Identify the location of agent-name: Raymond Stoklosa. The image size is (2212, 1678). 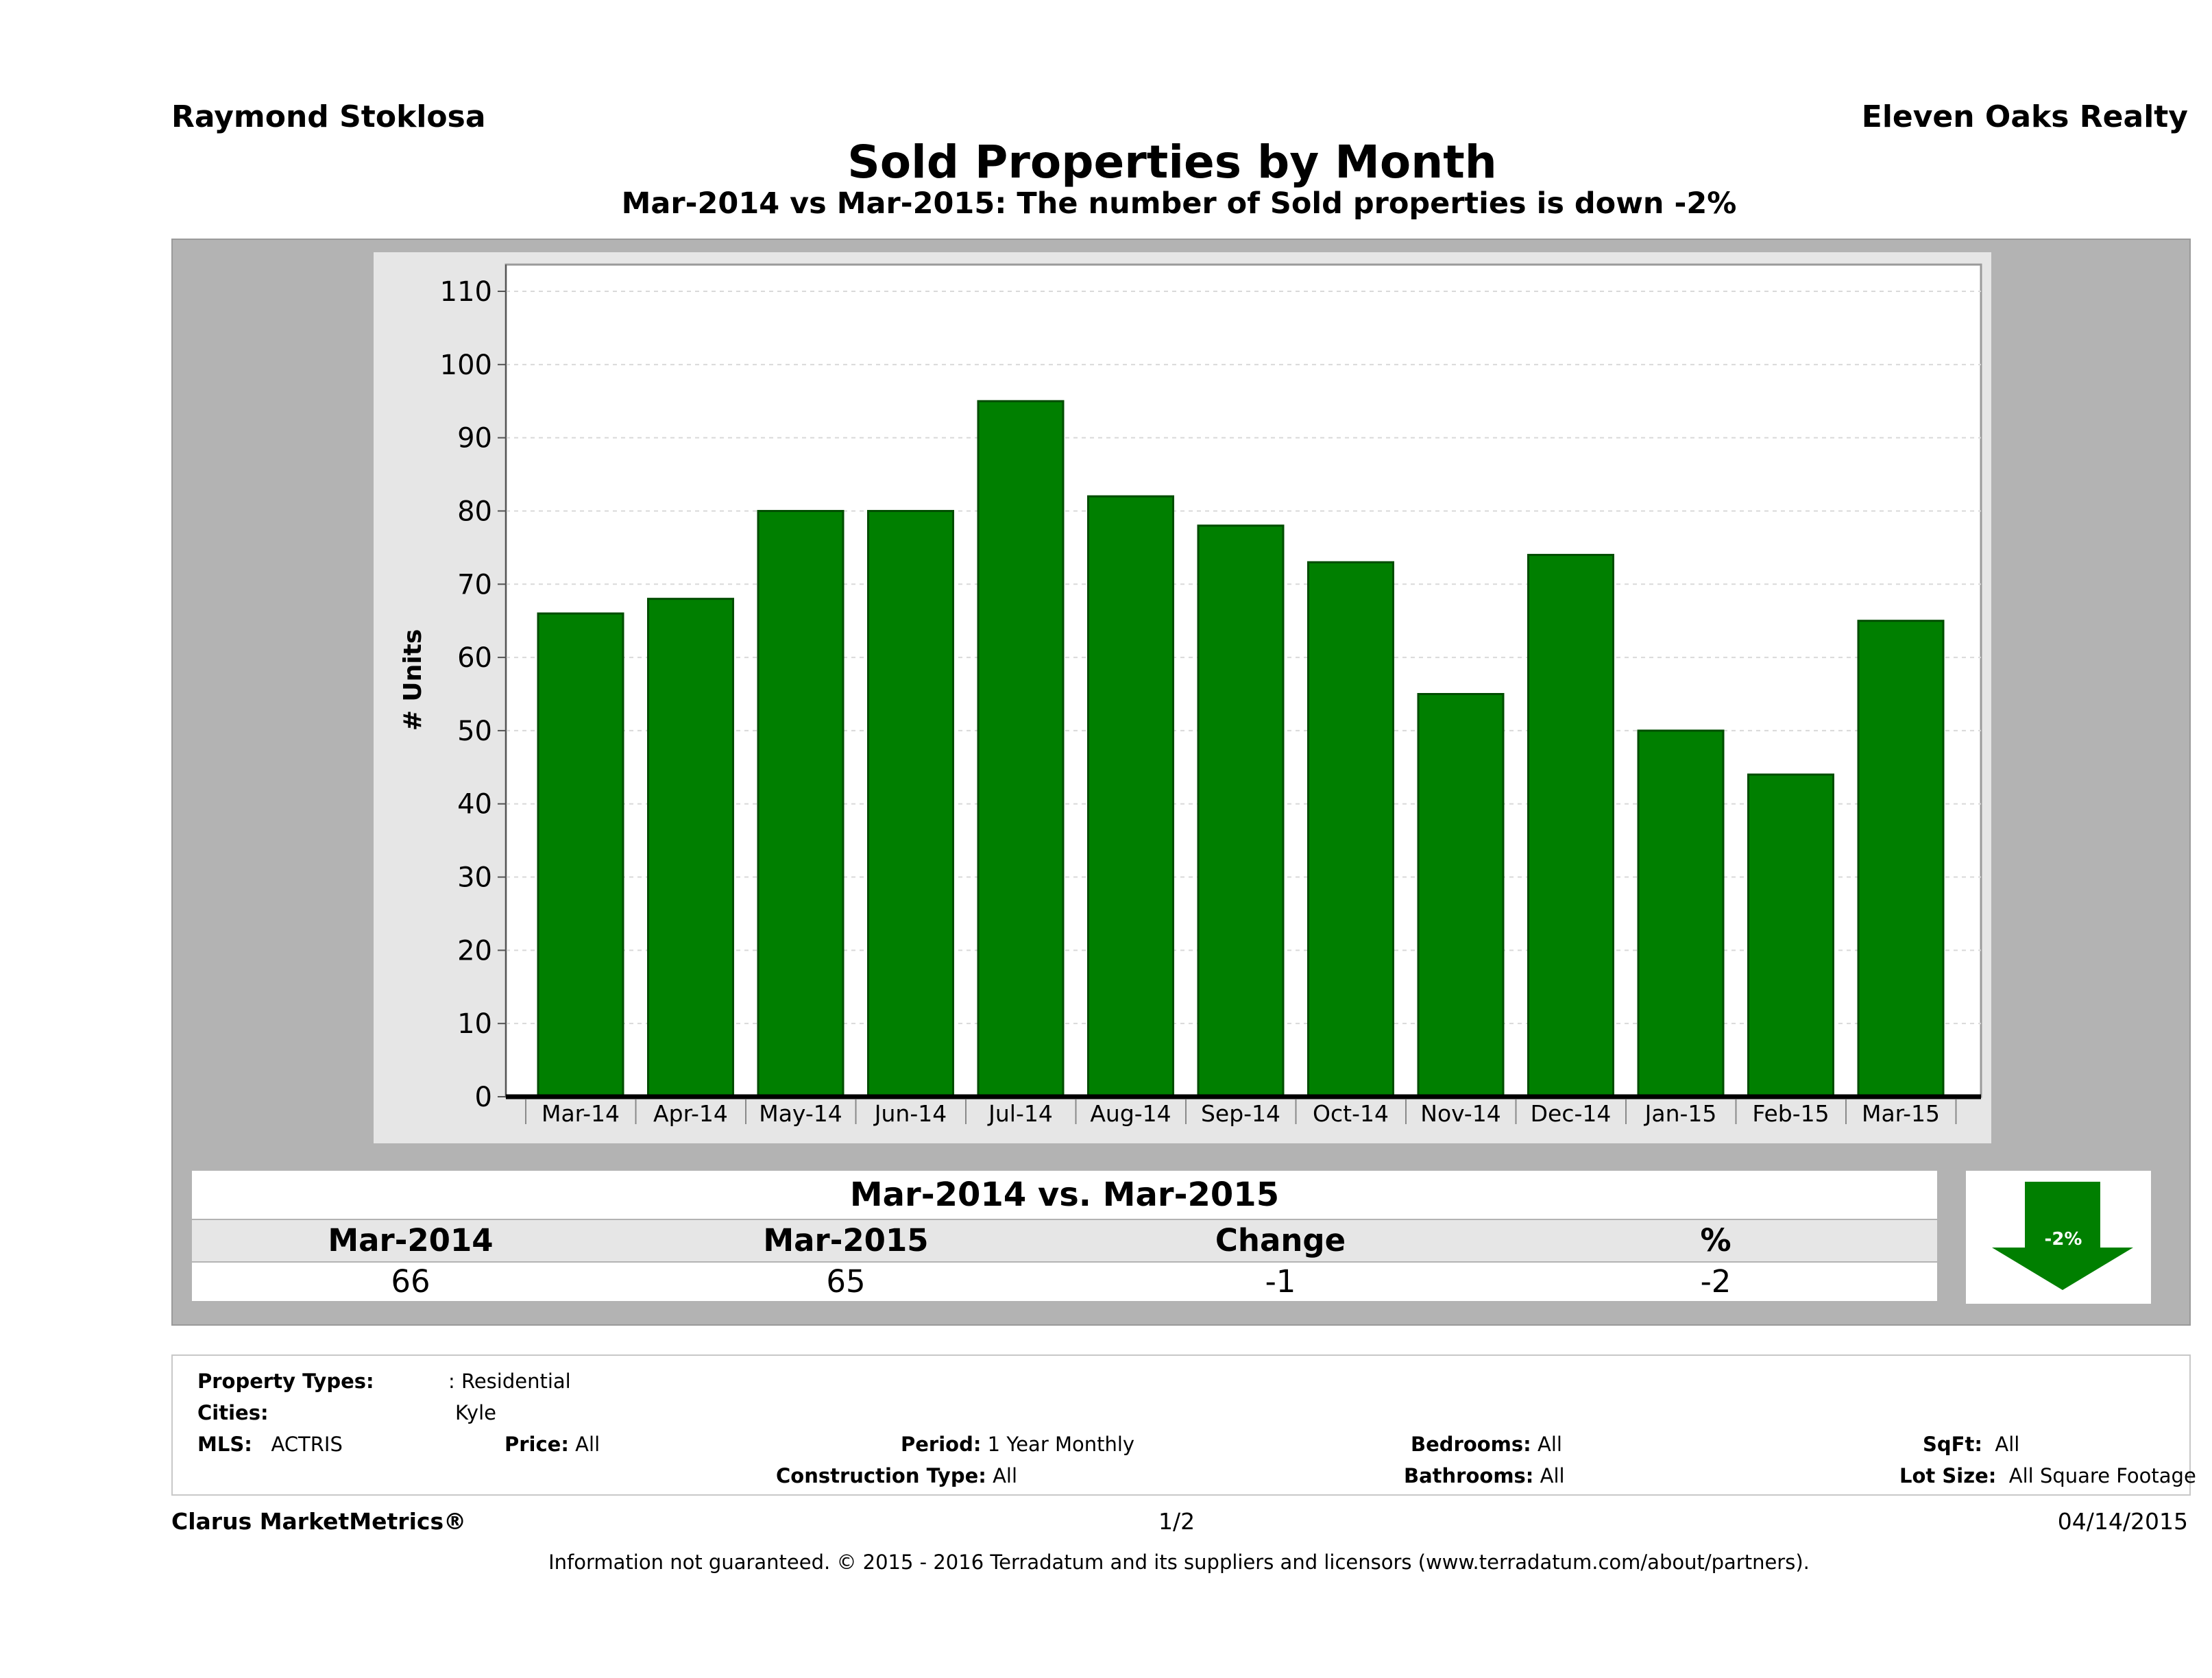
(329, 117).